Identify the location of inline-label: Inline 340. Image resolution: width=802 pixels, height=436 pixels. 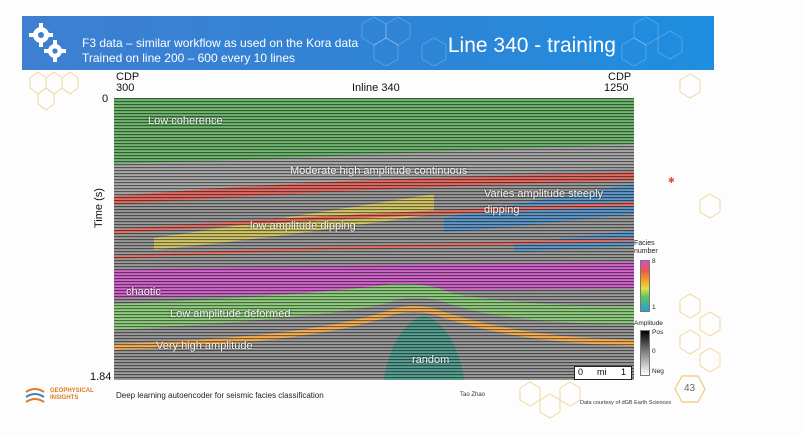
(376, 88).